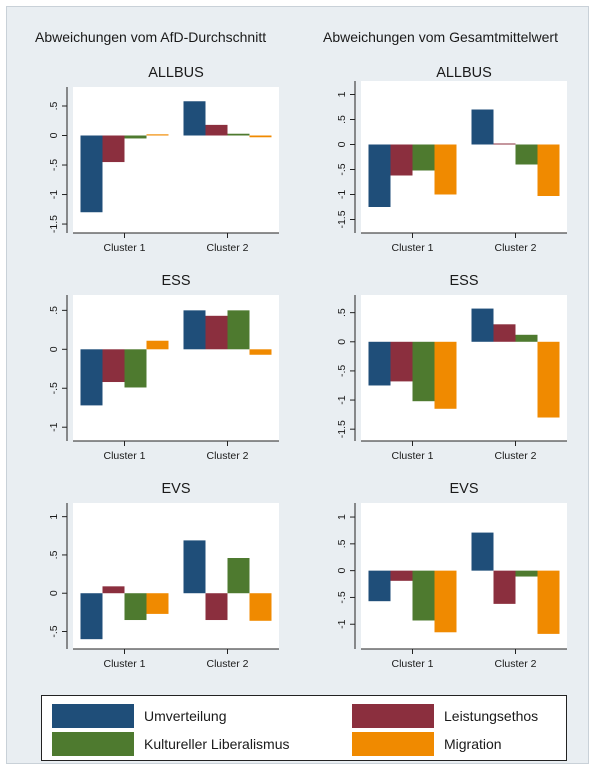 This screenshot has height=770, width=595. What do you see at coordinates (217, 744) in the screenshot?
I see `legend-label: Kultureller Liberalismus` at bounding box center [217, 744].